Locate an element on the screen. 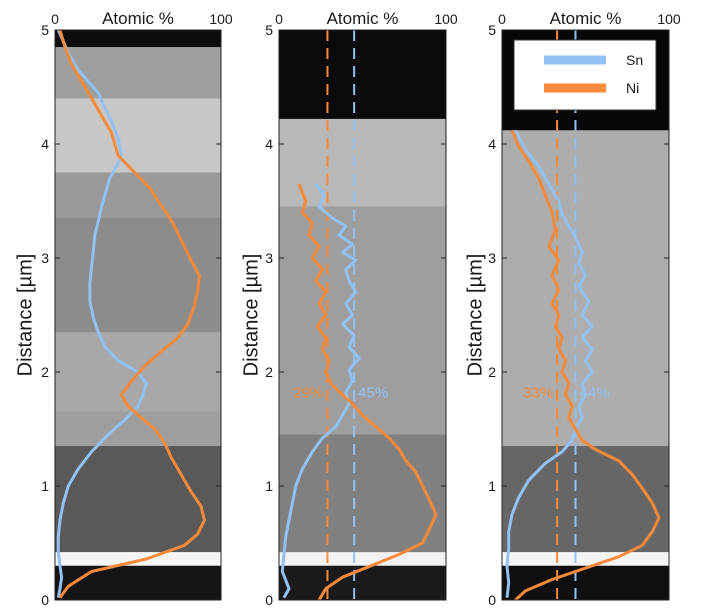 The width and height of the screenshot is (709, 608). legend-label-sn: Sn is located at coordinates (634, 60).